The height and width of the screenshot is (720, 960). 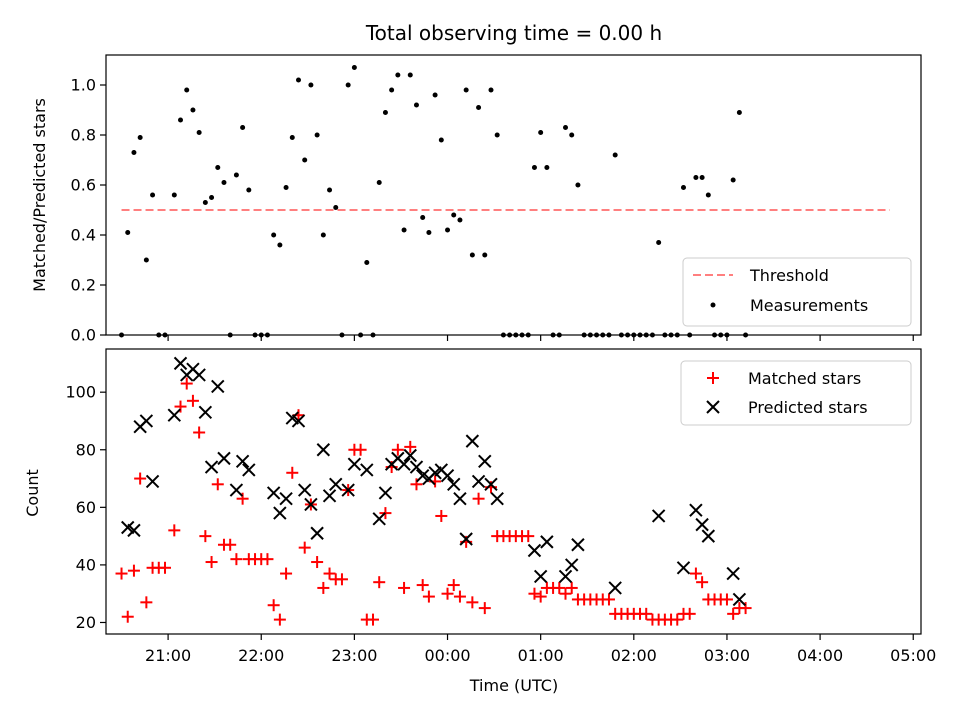 I want to click on ratio-y-tick-label: 0.4, so click(x=83, y=235).